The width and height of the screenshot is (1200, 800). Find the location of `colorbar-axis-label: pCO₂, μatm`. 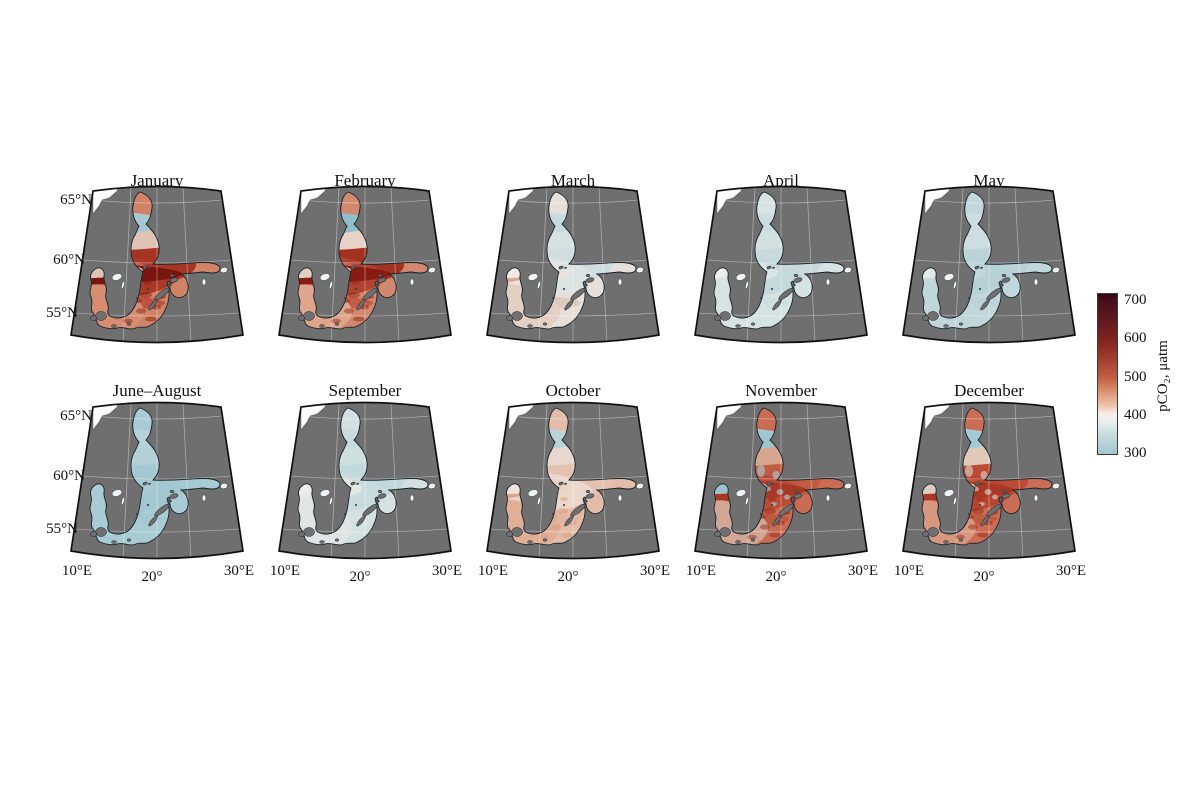

colorbar-axis-label: pCO₂, μatm is located at coordinates (1163, 376).